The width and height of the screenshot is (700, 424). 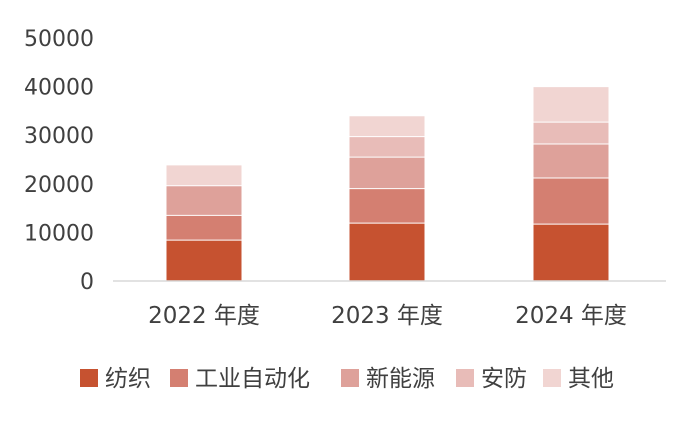 I want to click on x-tick-label: 2022 年度, so click(x=204, y=316).